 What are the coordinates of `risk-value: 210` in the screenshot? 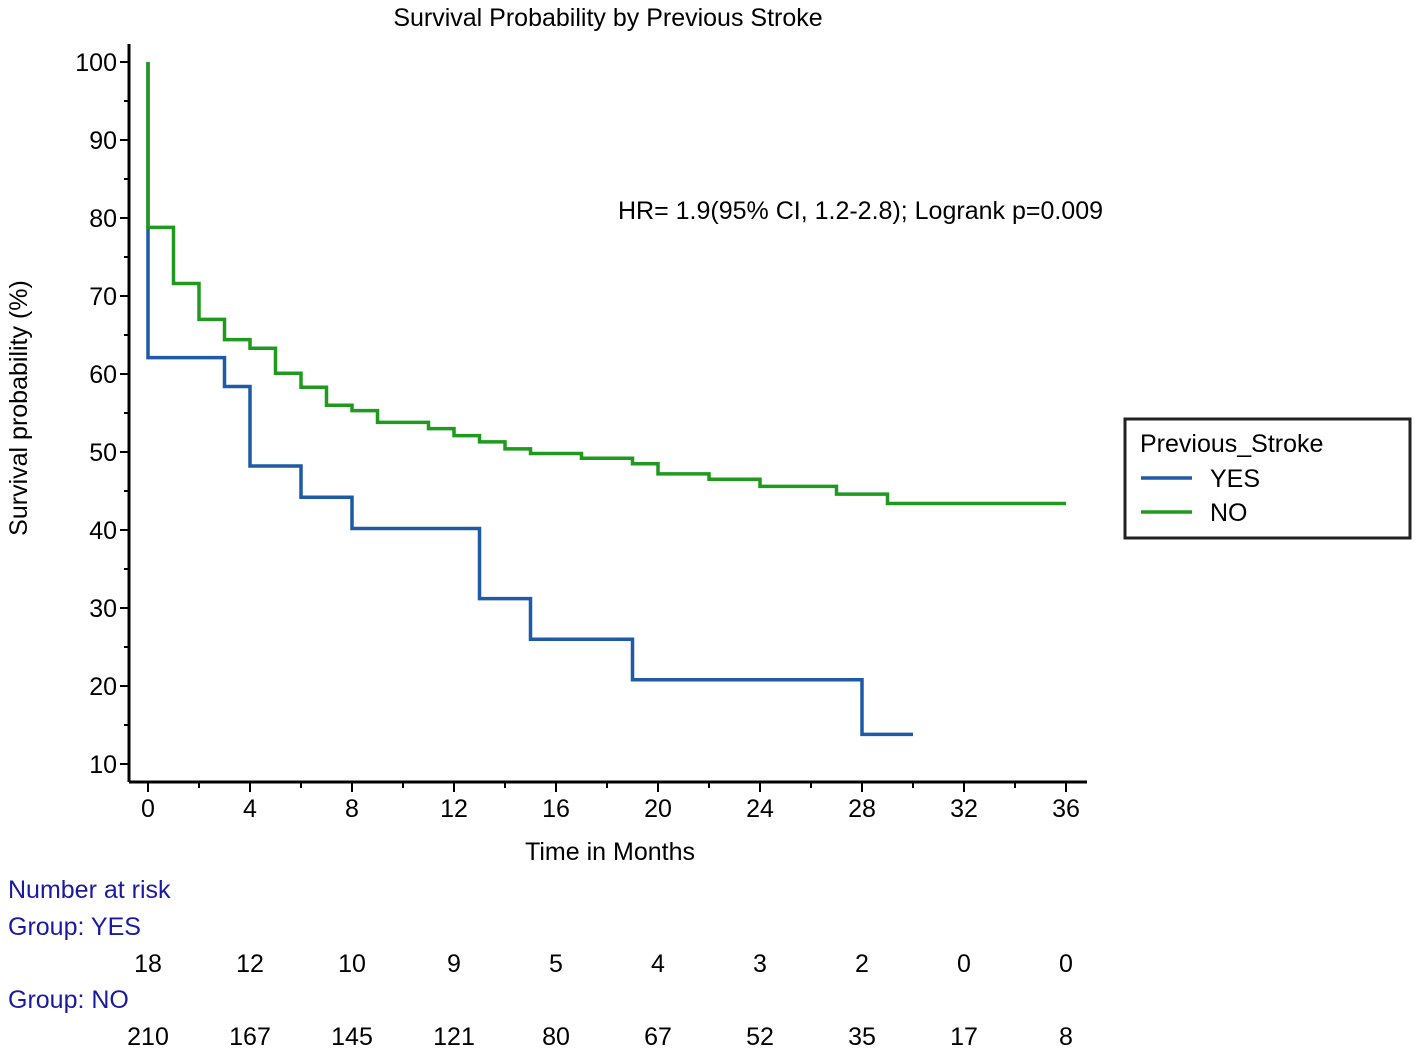 It's located at (148, 1037).